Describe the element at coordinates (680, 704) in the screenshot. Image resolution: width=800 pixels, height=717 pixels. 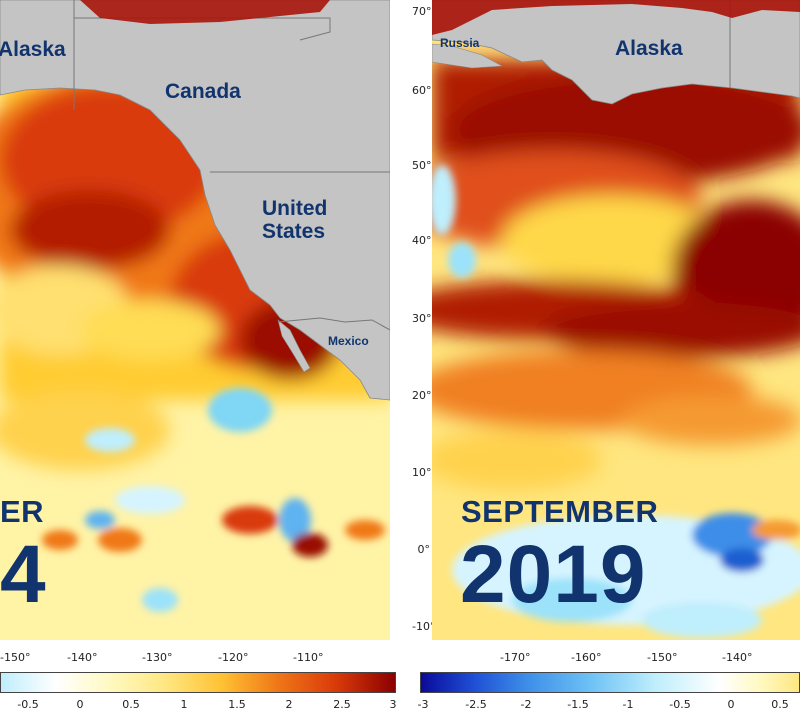
I see `colorbar-right-tick: -0.5` at that location.